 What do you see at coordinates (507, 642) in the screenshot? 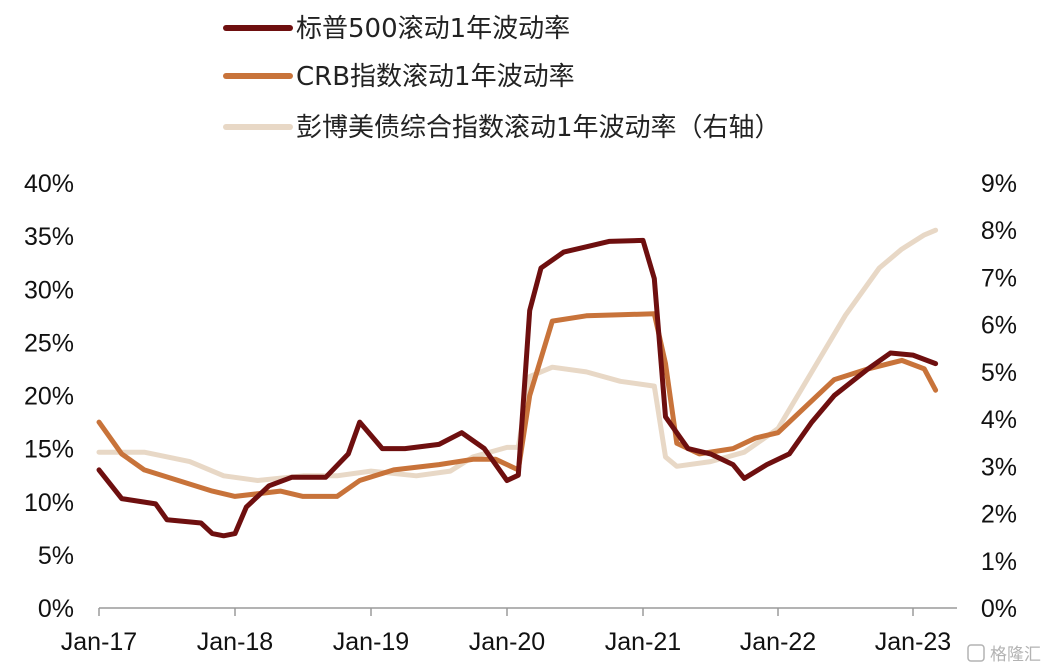
I see `x-tick-label: Jan-20` at bounding box center [507, 642].